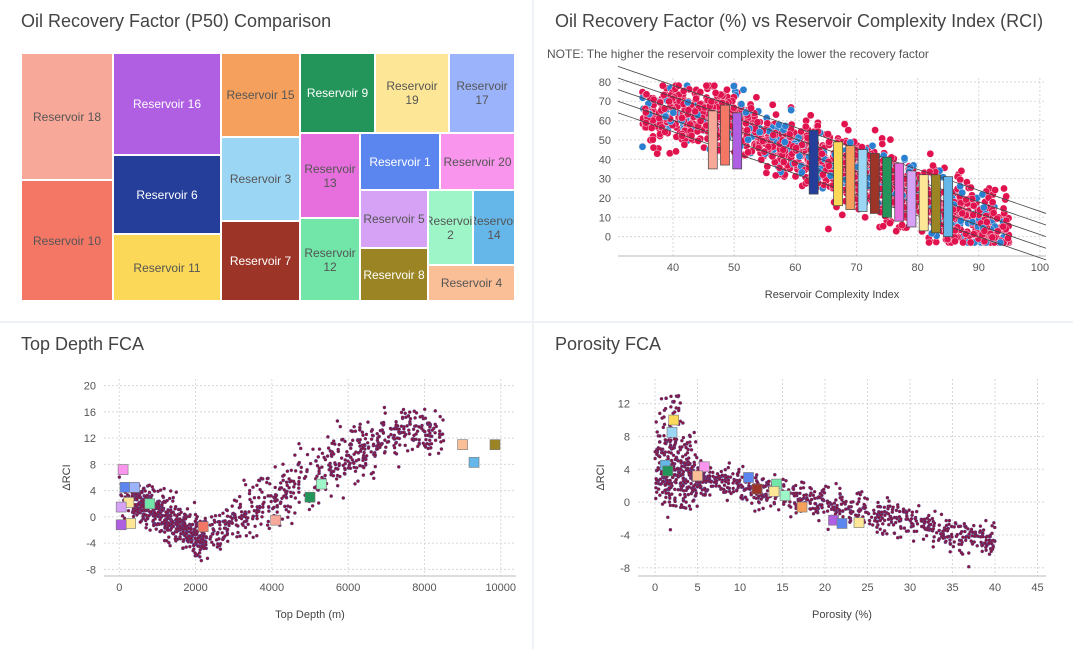  I want to click on treemap-cell: Reservoir 20, so click(477, 161).